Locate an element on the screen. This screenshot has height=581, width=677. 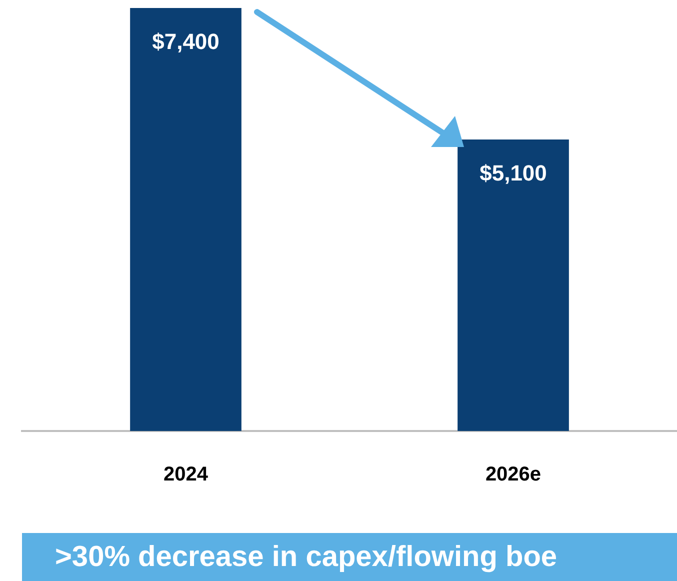
text: >30% decrease in capex/flowing boe is located at coordinates (349, 557).